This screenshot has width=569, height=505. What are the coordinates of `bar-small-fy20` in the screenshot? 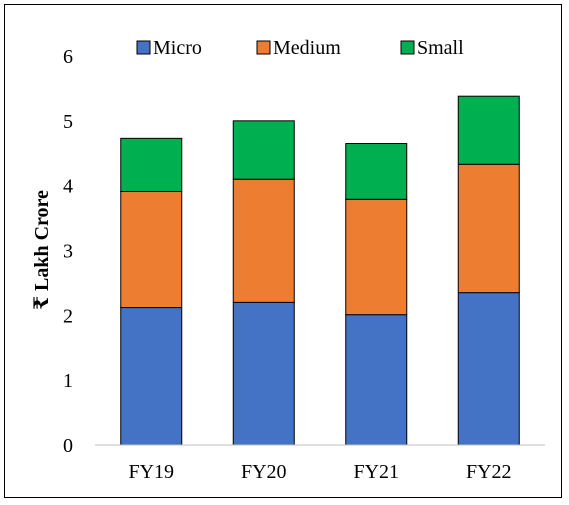 It's located at (263, 150).